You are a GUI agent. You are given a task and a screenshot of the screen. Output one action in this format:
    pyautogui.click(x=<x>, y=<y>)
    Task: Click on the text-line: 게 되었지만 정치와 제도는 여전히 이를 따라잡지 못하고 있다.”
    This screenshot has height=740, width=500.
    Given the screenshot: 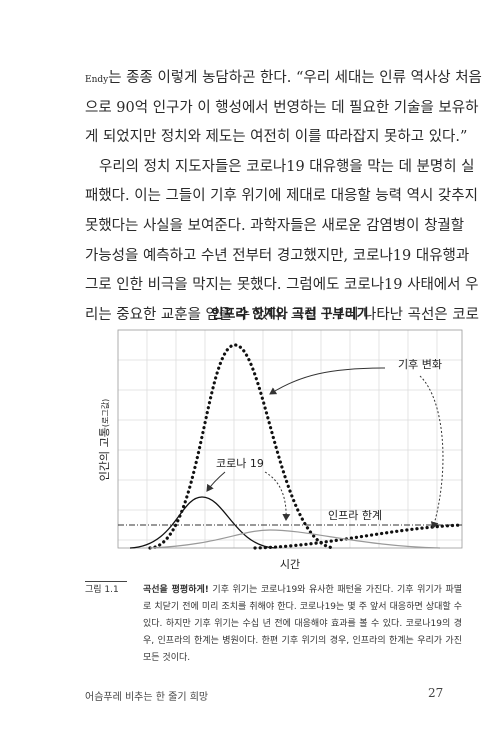 What is the action you would take?
    pyautogui.click(x=276, y=137)
    